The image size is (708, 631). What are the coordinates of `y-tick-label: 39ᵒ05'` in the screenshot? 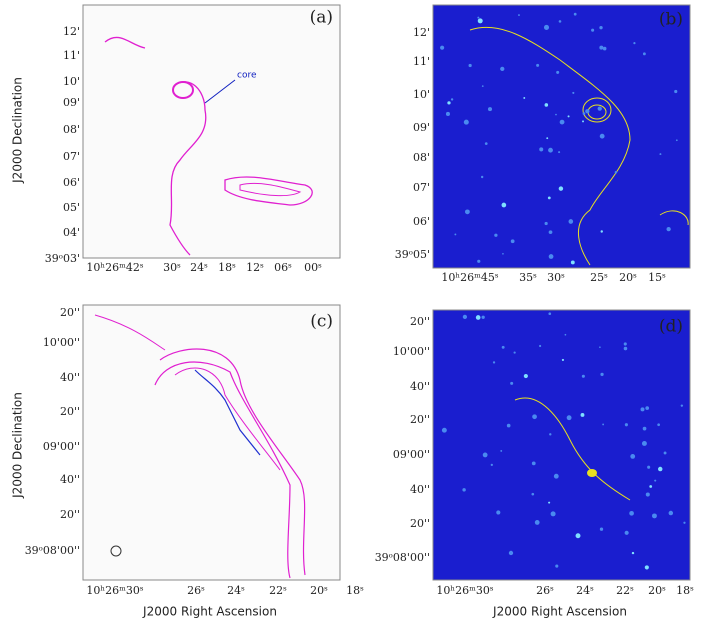 It's located at (412, 254).